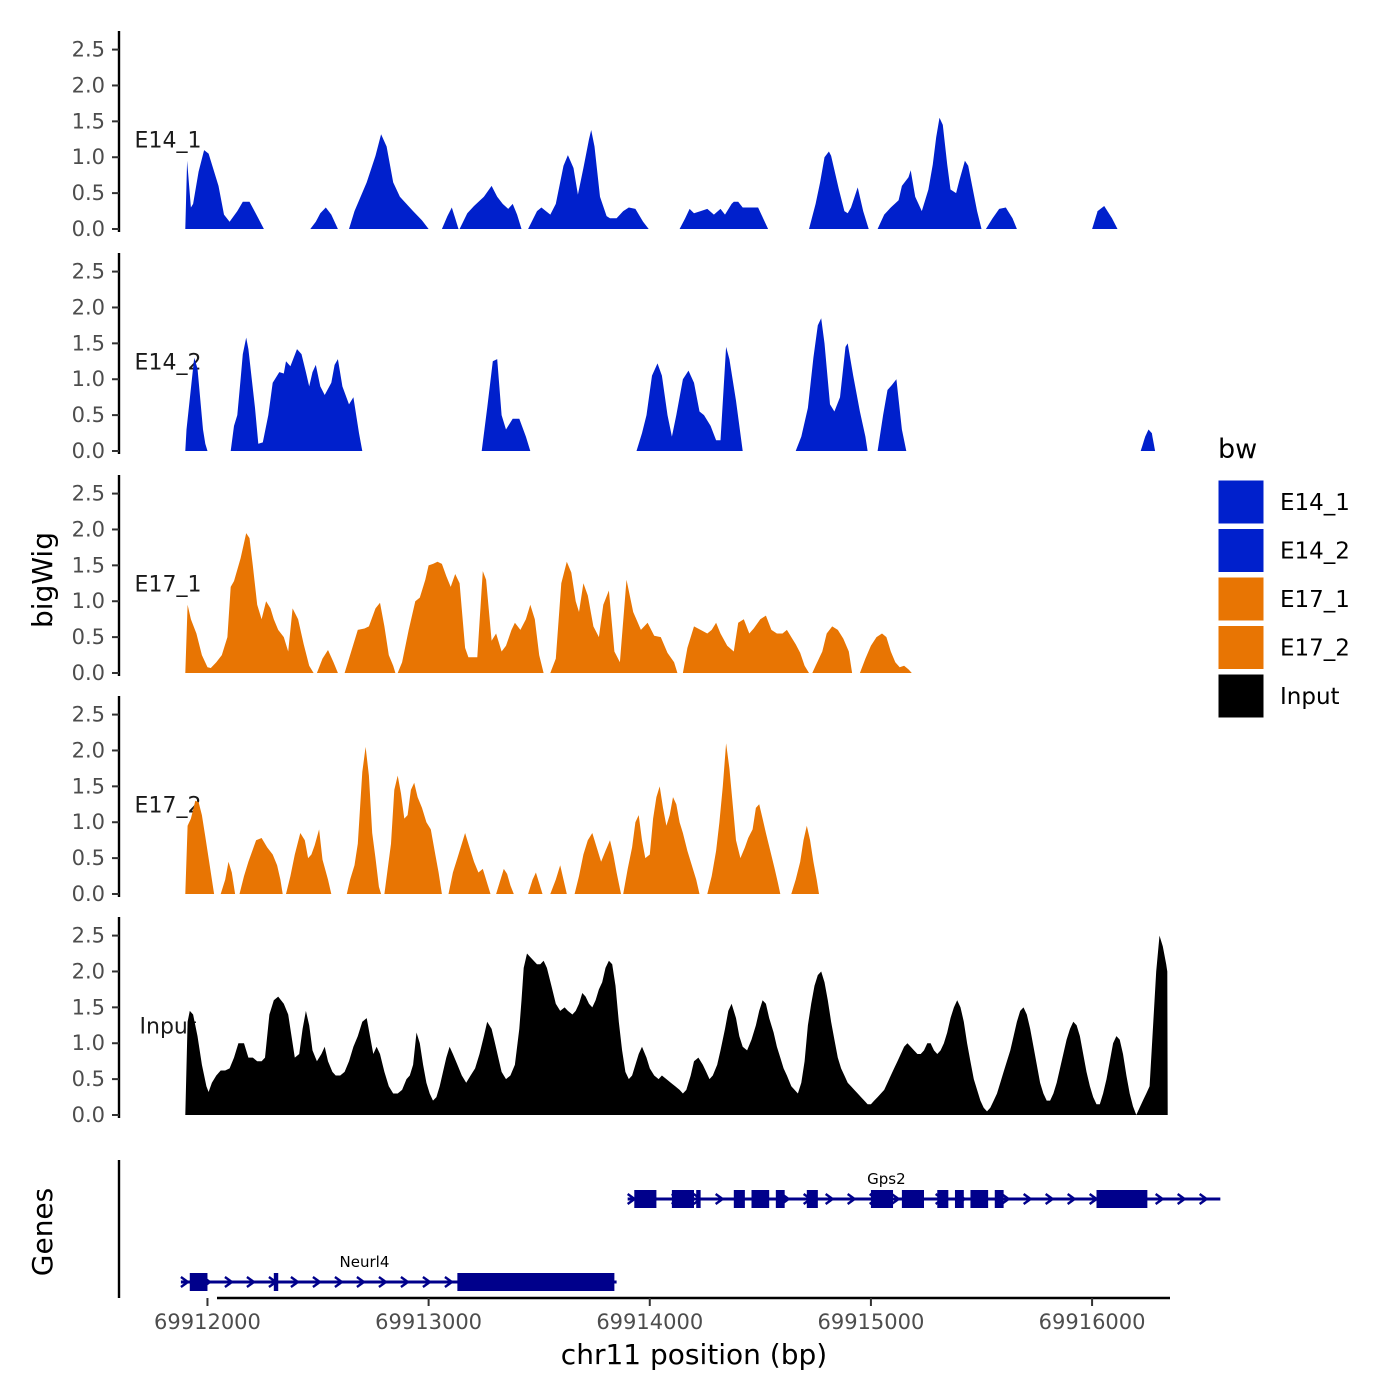 This screenshot has width=1400, height=1400. I want to click on legend-title: bw, so click(1237, 449).